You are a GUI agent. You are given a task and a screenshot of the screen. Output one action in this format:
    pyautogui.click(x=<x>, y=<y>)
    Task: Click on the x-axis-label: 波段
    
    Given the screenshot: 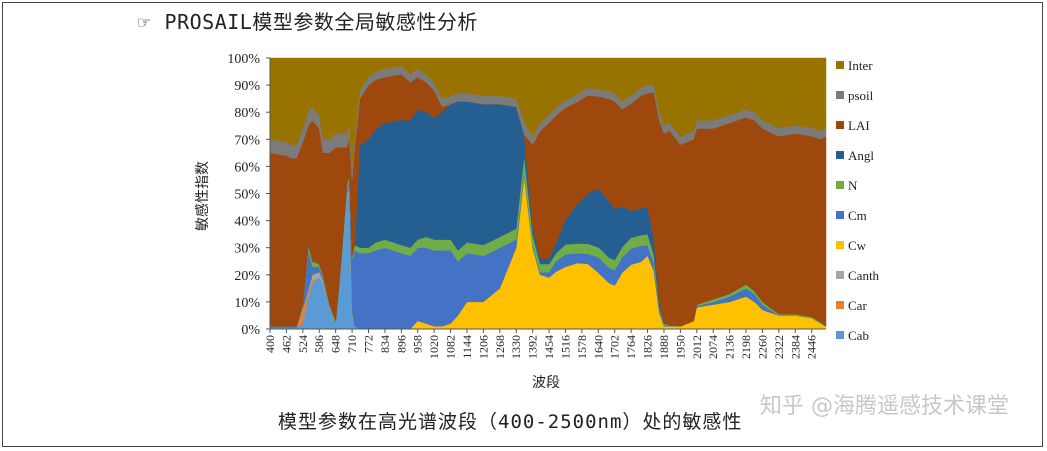 What is the action you would take?
    pyautogui.click(x=546, y=383)
    